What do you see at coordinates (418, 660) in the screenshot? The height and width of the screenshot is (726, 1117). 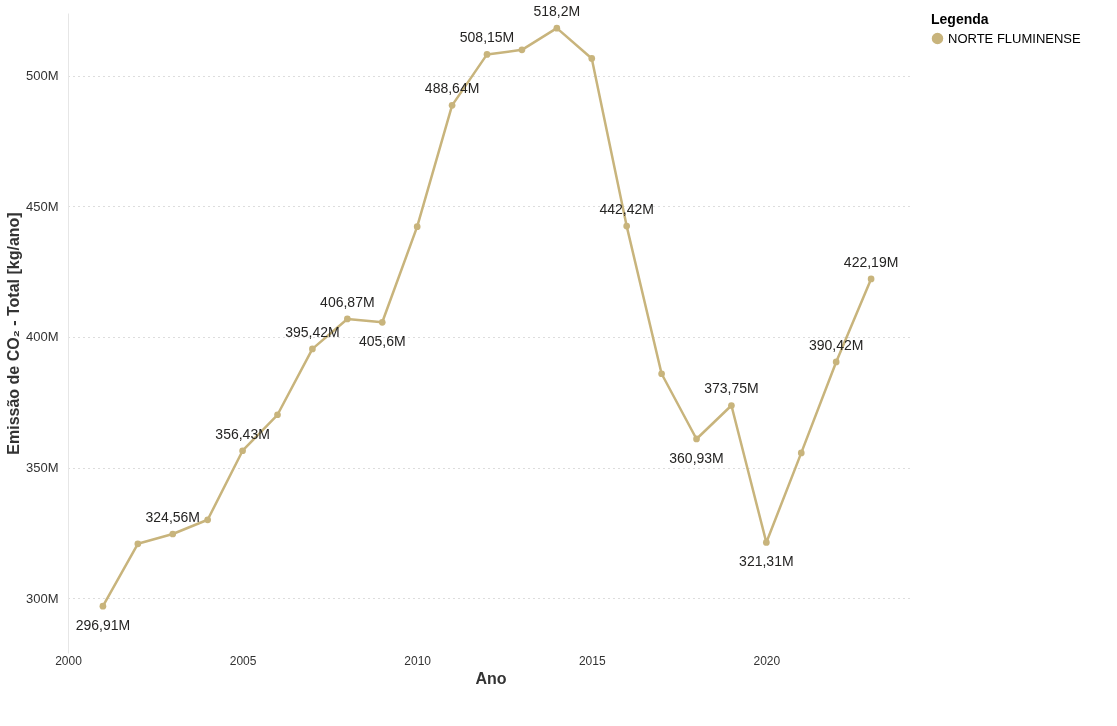 I see `x-tick-label: 2010` at bounding box center [418, 660].